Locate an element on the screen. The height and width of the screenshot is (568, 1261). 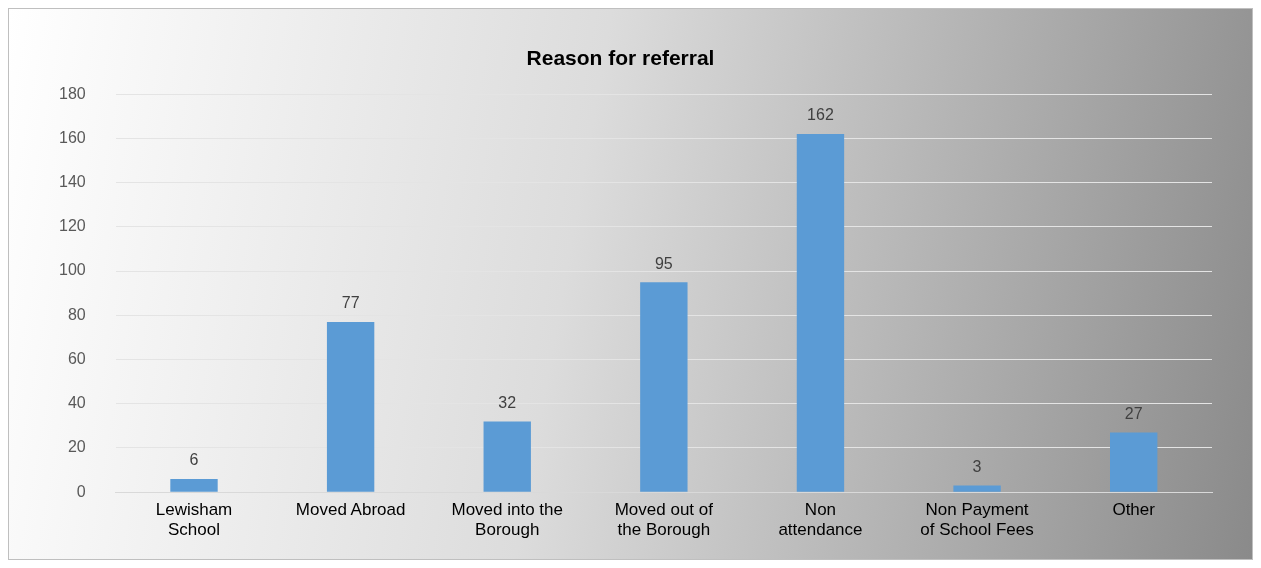
data-label: 32 is located at coordinates (507, 402).